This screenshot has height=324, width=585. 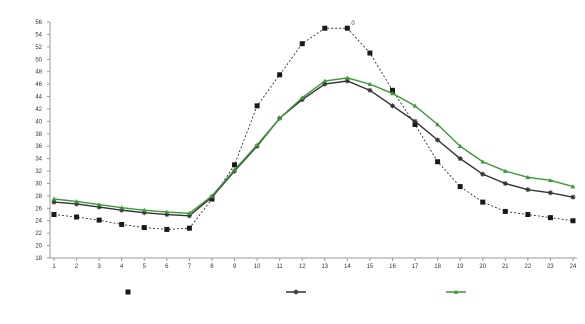 I want to click on x-tick-label-0: 1, so click(x=54, y=267).